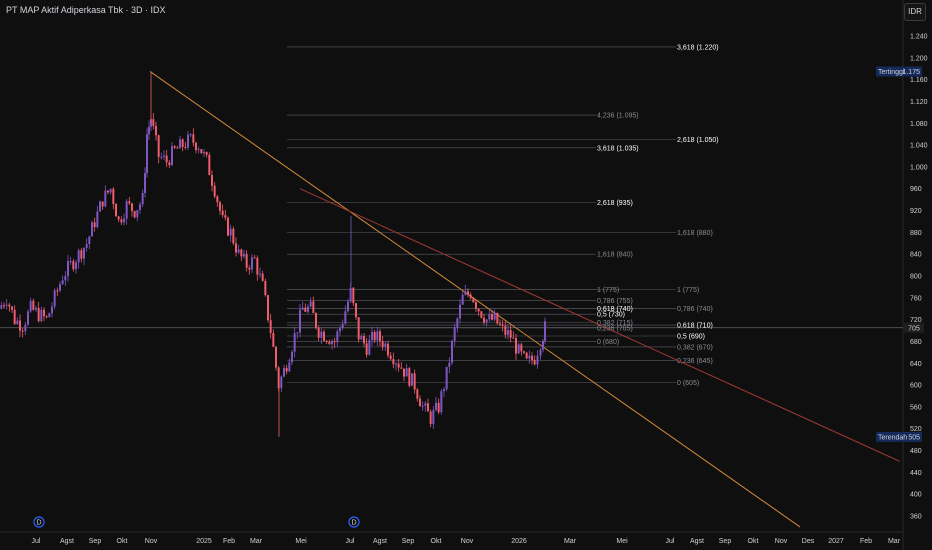 The image size is (932, 550). What do you see at coordinates (916, 429) in the screenshot?
I see `y-tick-label: 520` at bounding box center [916, 429].